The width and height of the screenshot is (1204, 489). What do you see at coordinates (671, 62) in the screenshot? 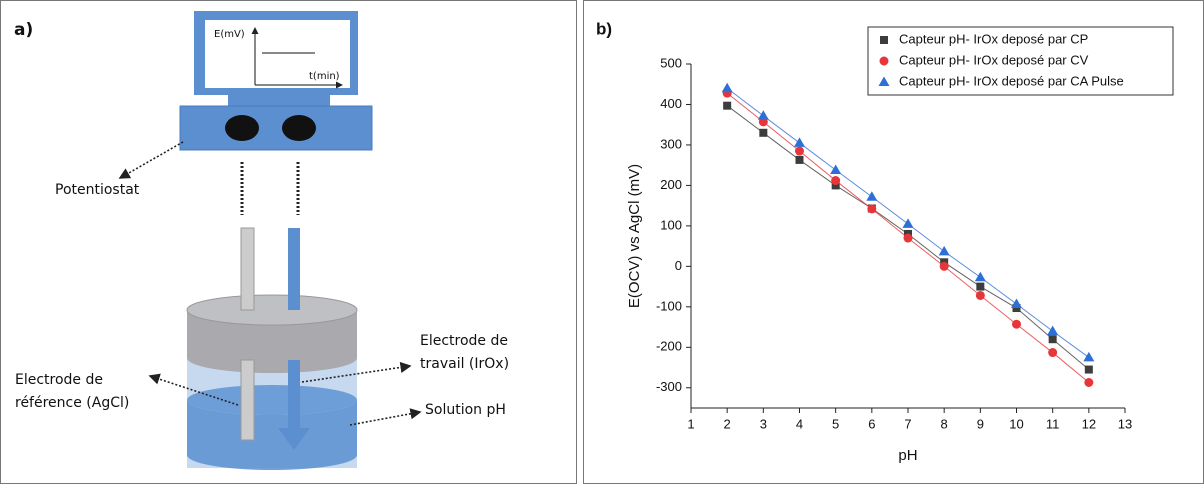
I see `y-tick-label: 500` at bounding box center [671, 62].